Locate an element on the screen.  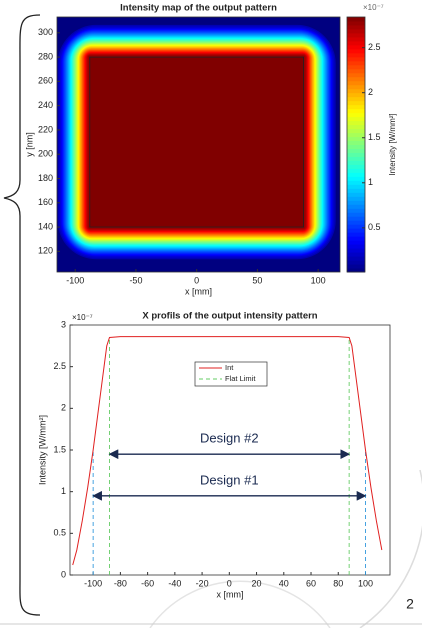
y-tick-label: 1 is located at coordinates (63, 491).